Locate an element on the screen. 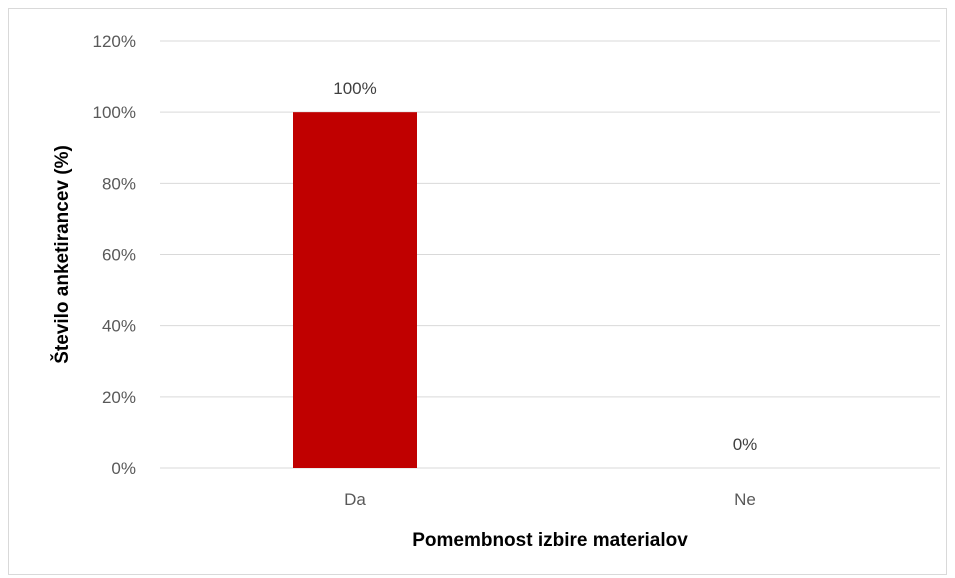 The width and height of the screenshot is (955, 578). bar-da is located at coordinates (355, 290).